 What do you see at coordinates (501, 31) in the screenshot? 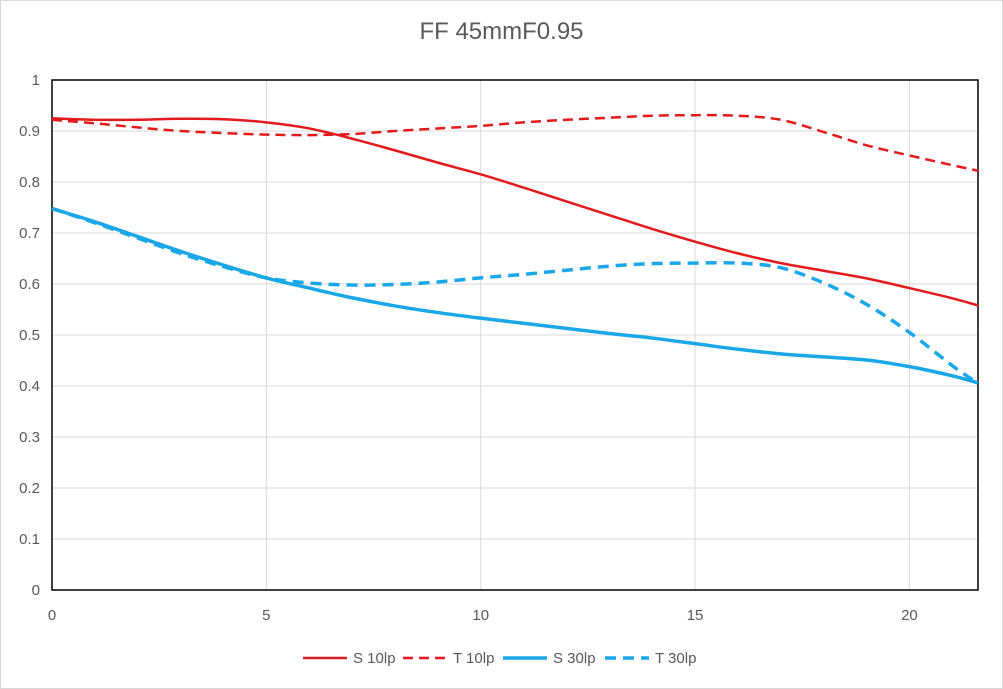
I see `chart-title: FF 45mmF0.95` at bounding box center [501, 31].